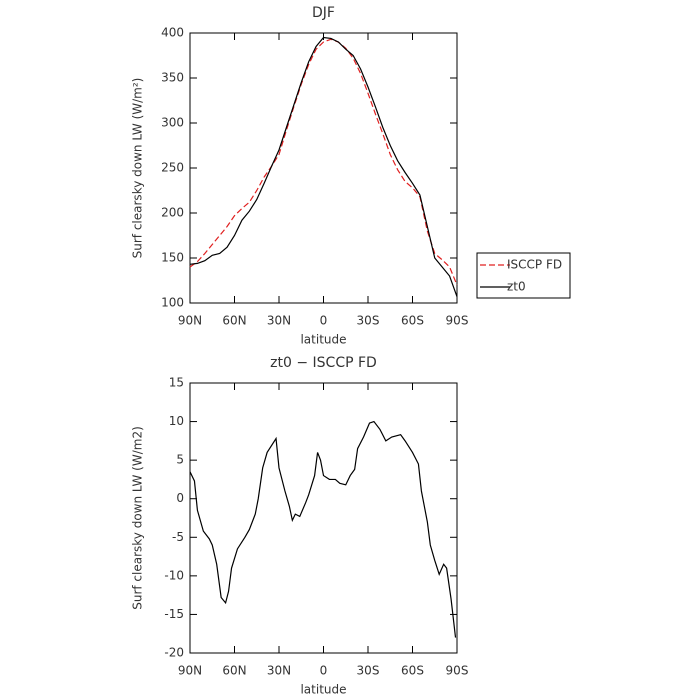  Describe the element at coordinates (138, 518) in the screenshot. I see `y-axis-label: Surf clearsky down LW (W/m2)` at that location.